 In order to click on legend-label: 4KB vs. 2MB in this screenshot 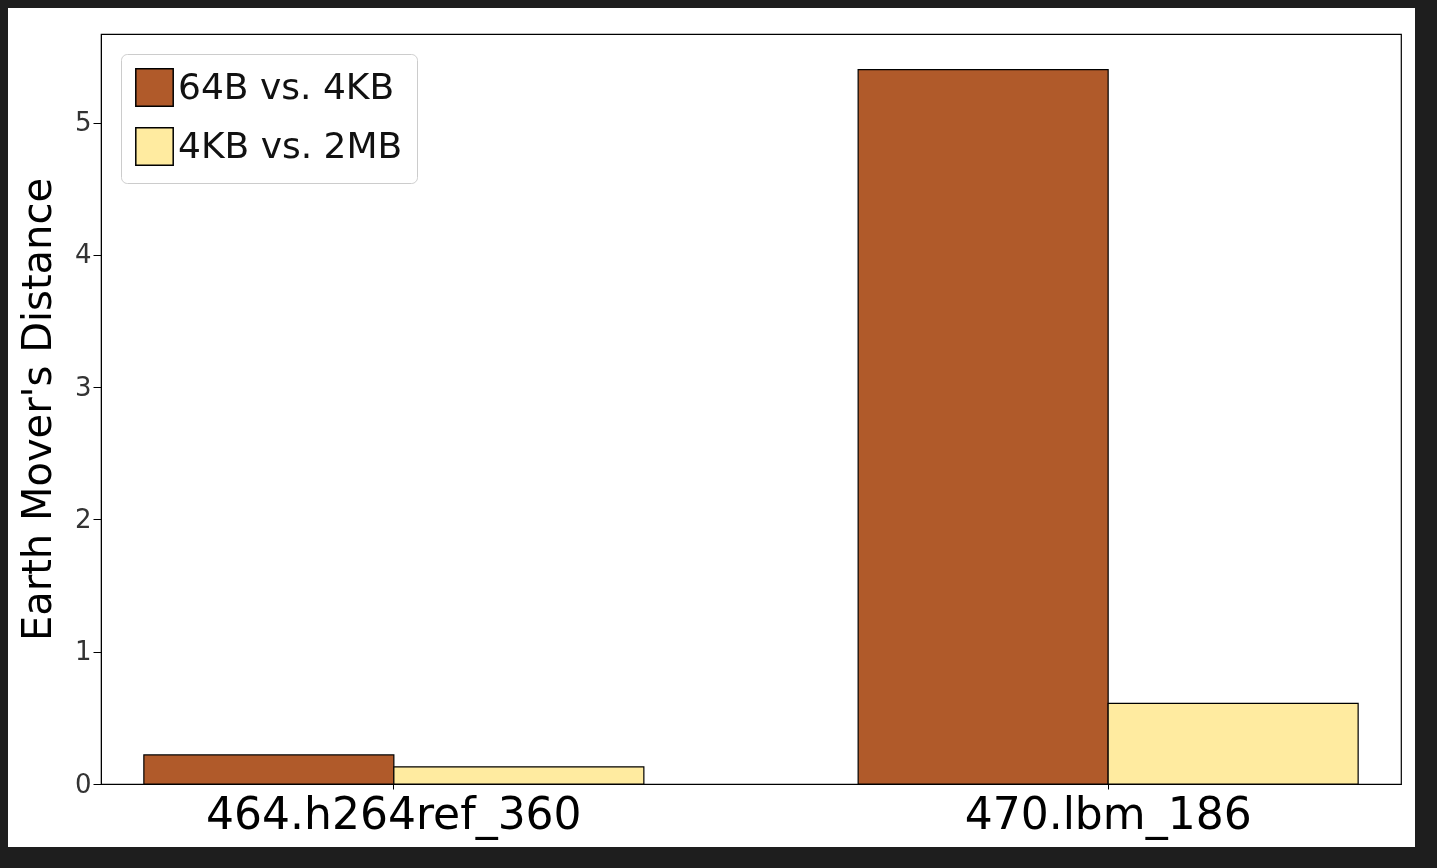, I will do `click(290, 145)`.